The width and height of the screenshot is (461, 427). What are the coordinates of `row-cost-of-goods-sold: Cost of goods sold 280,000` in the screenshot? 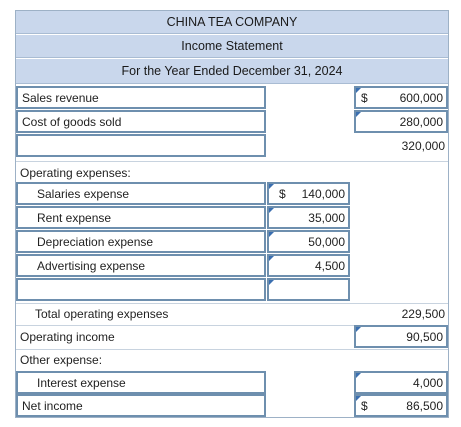 It's located at (232, 121).